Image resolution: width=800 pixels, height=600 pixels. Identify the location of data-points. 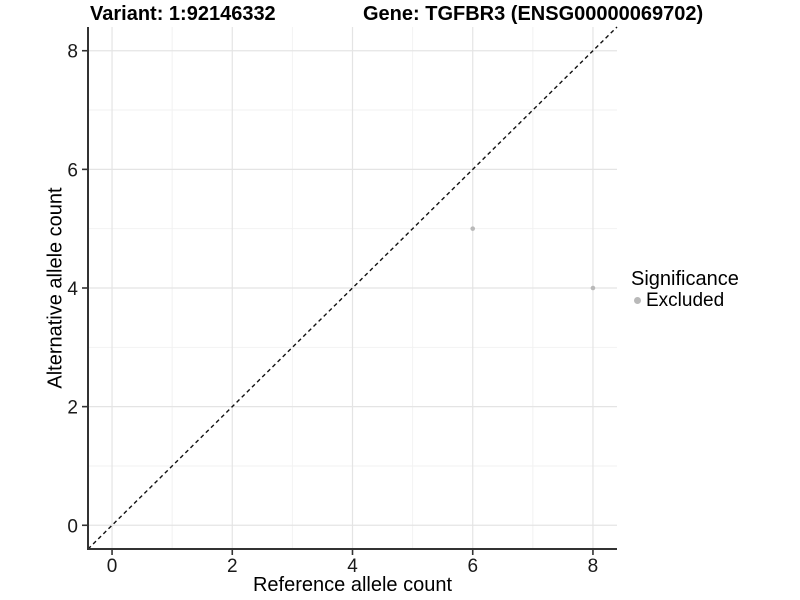
(533, 258).